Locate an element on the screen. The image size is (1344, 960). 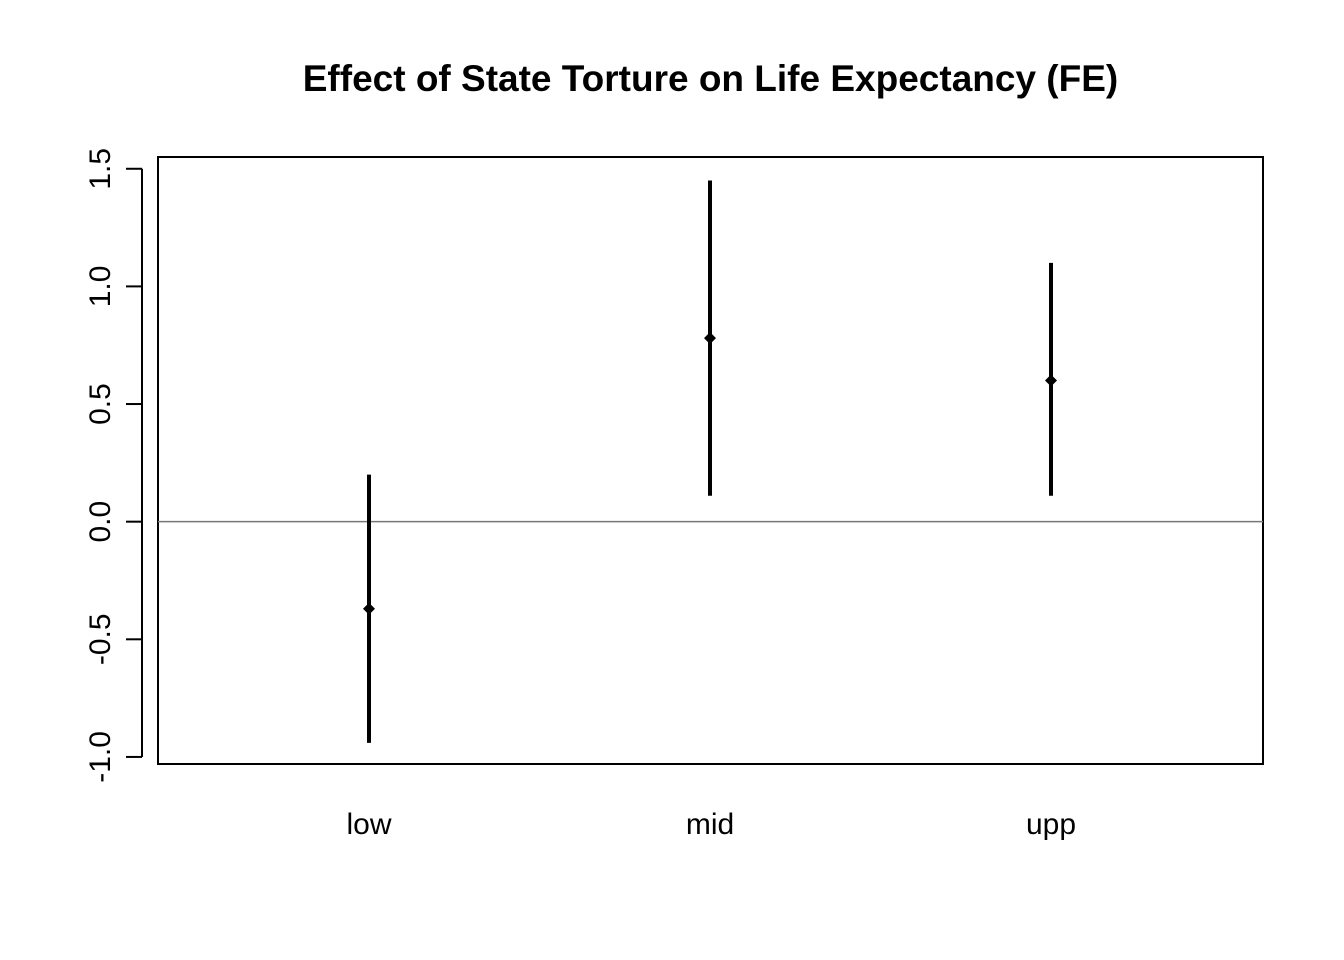
x-tick-label: upp is located at coordinates (1051, 824).